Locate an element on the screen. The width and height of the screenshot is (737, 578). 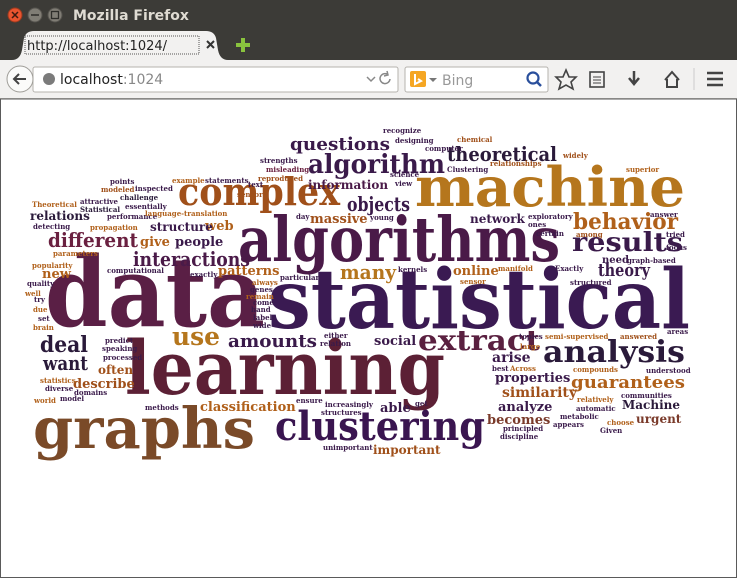
cloud-word: come is located at coordinates (263, 302).